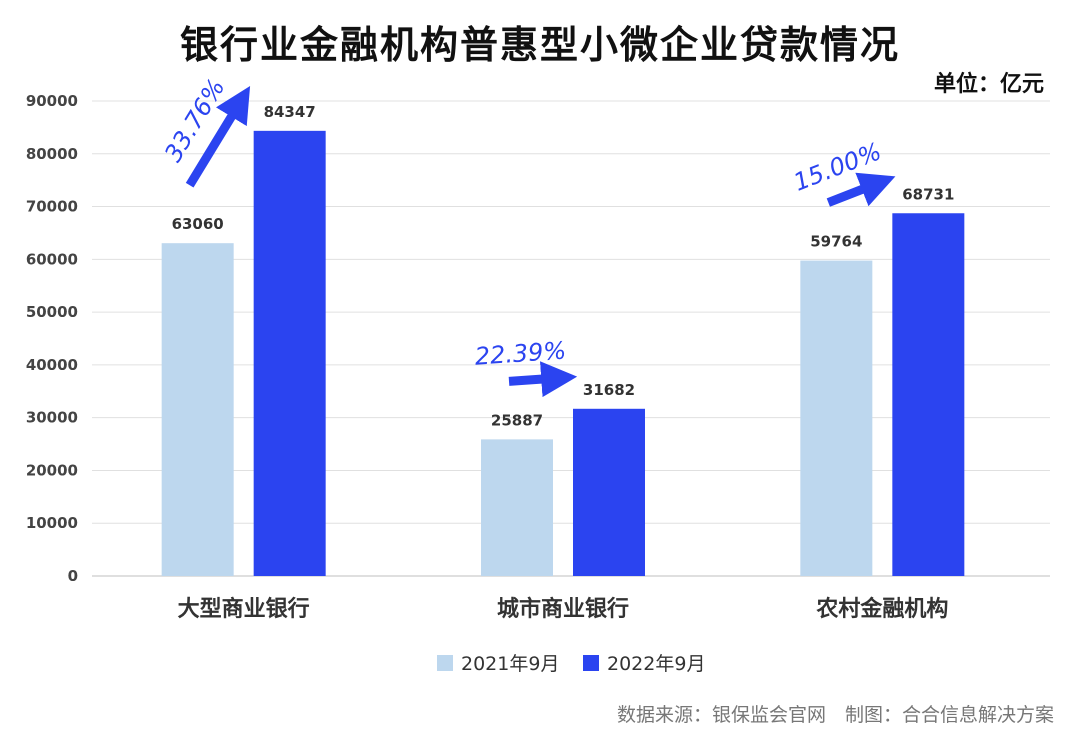 The height and width of the screenshot is (739, 1080). Describe the element at coordinates (928, 194) in the screenshot. I see `data-label: 68731` at that location.